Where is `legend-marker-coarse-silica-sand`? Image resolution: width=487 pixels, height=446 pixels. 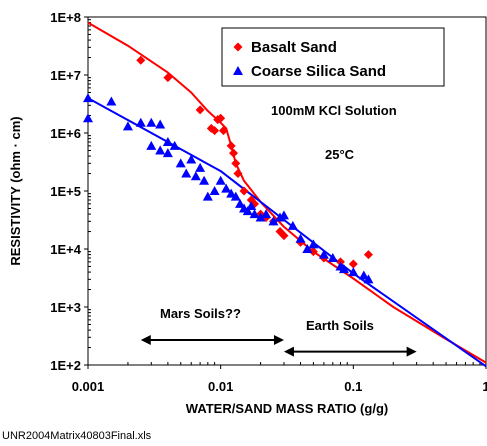 legend-marker-coarse-silica-sand is located at coordinates (238, 70).